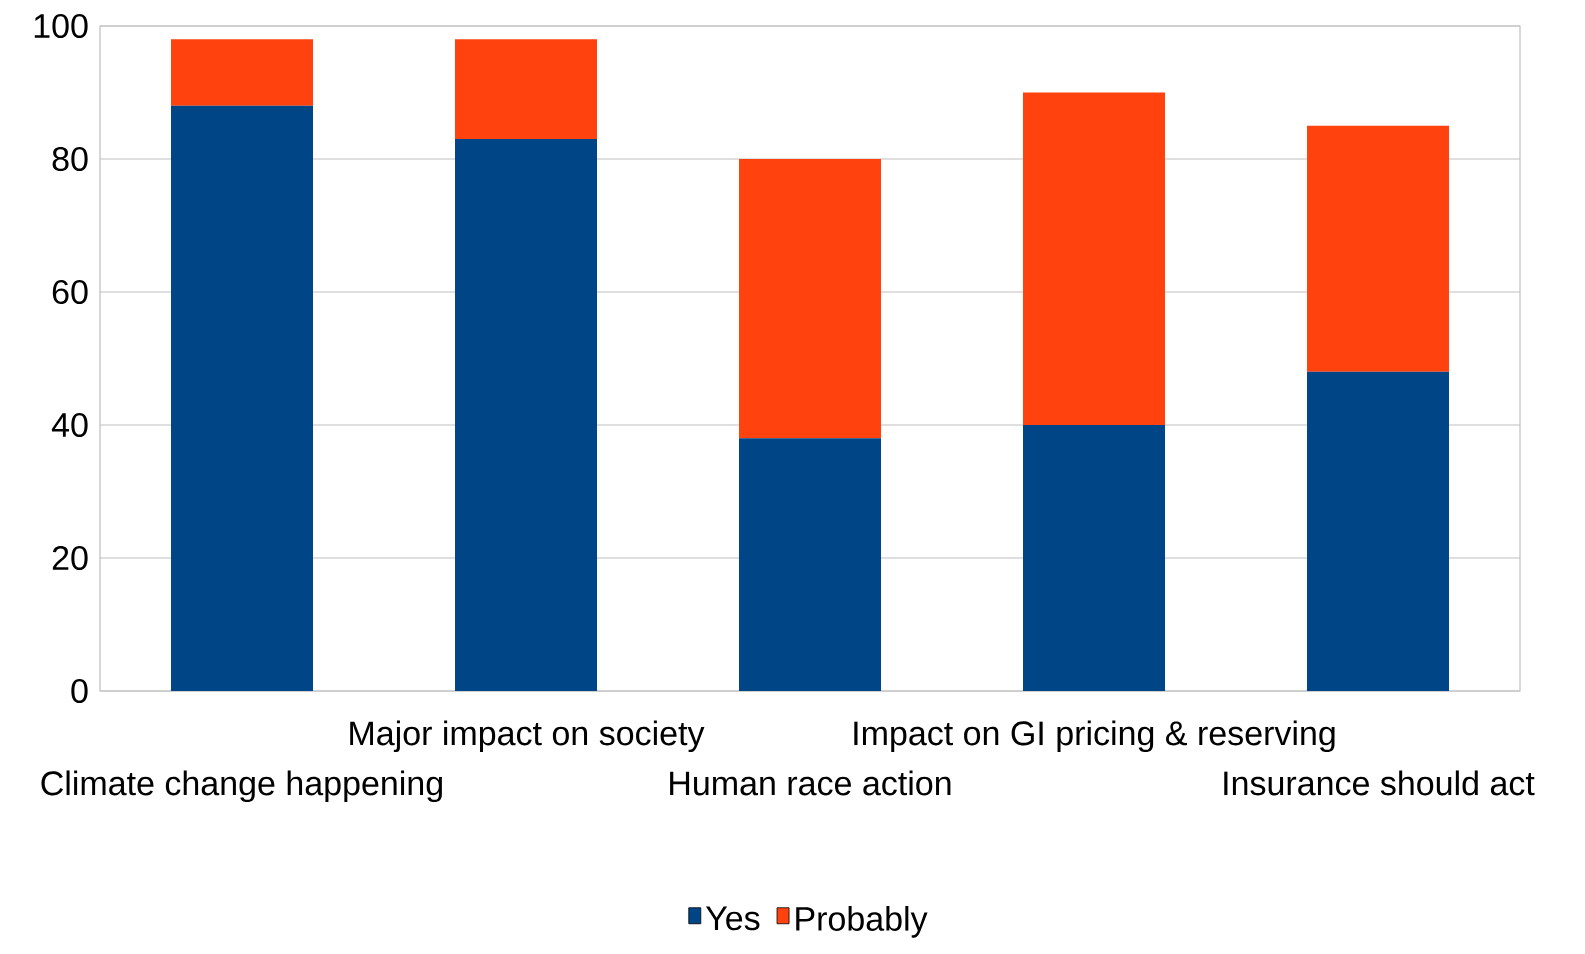 The height and width of the screenshot is (954, 1585). What do you see at coordinates (862, 921) in the screenshot?
I see `legend-label: Probably` at bounding box center [862, 921].